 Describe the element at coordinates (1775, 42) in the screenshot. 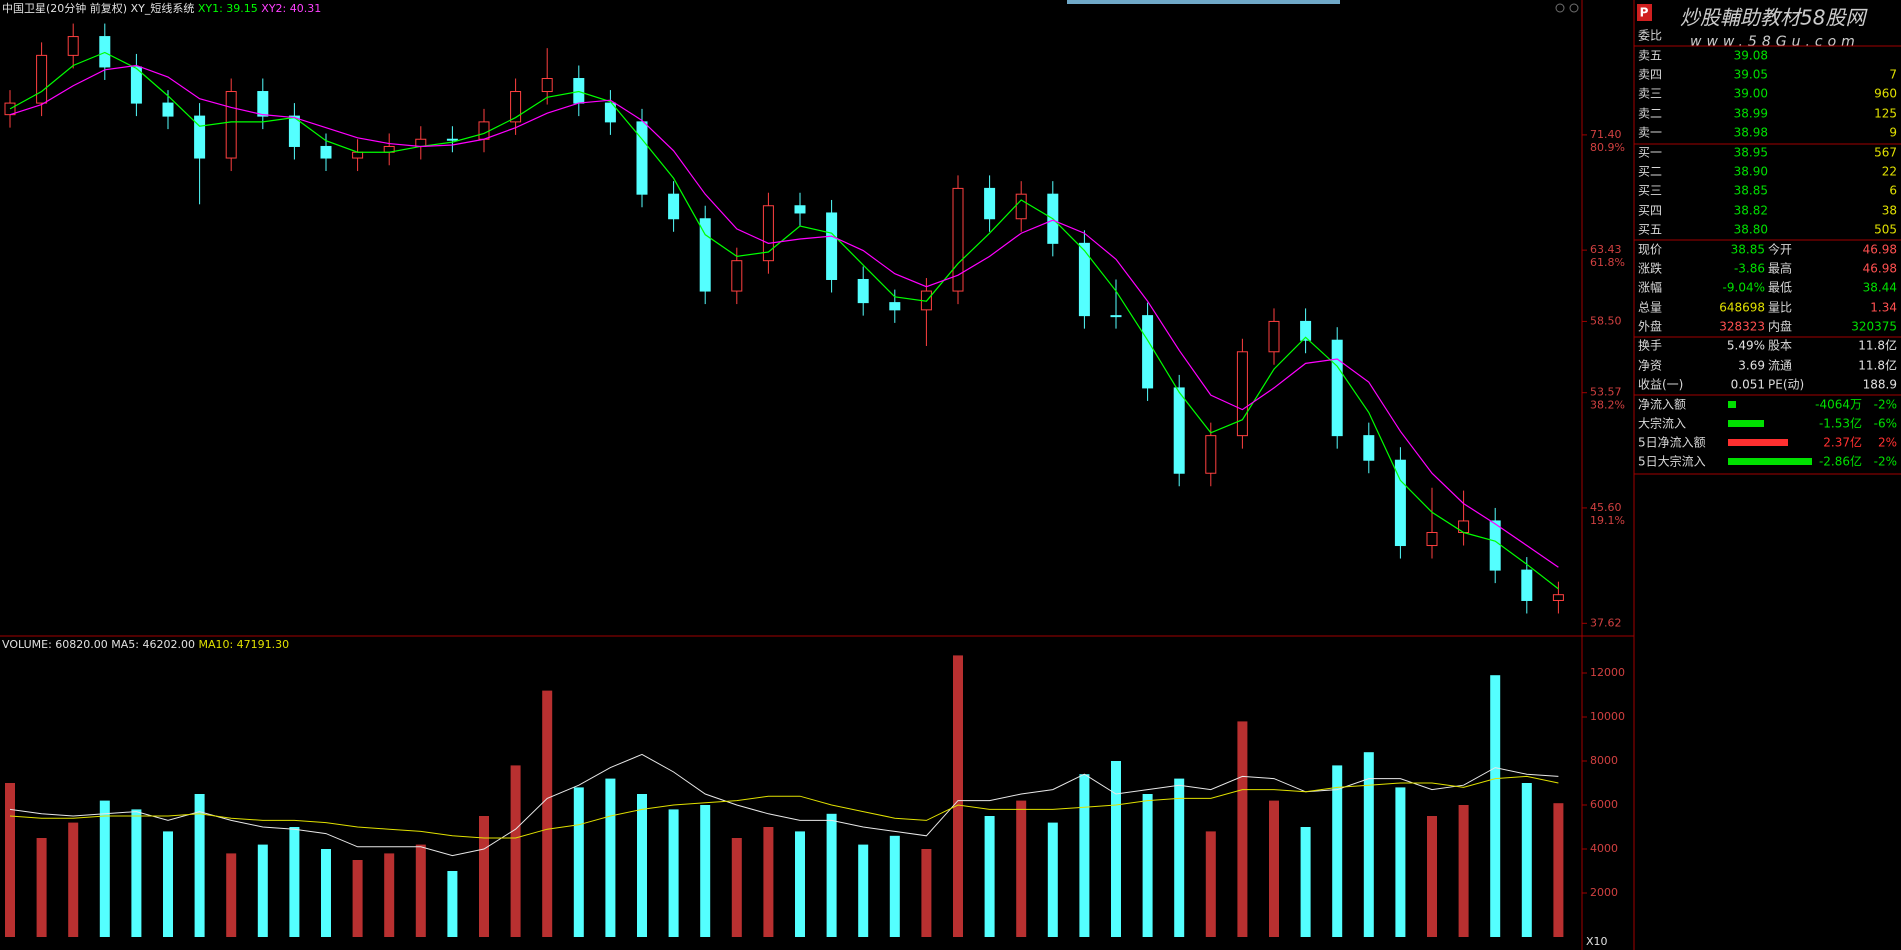

I see `watermark-url: www.58Gu.com` at that location.